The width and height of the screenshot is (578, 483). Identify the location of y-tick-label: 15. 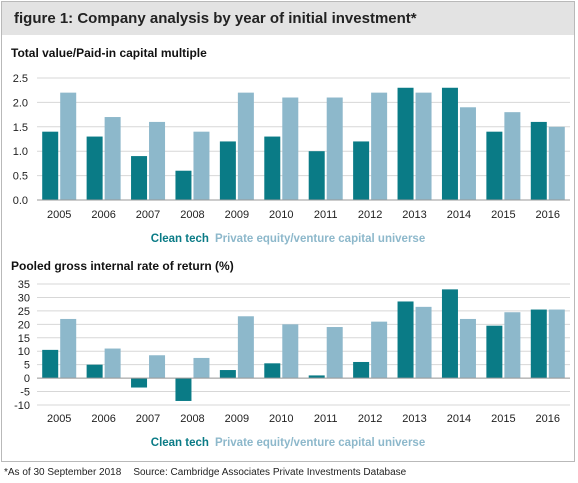
(24, 339).